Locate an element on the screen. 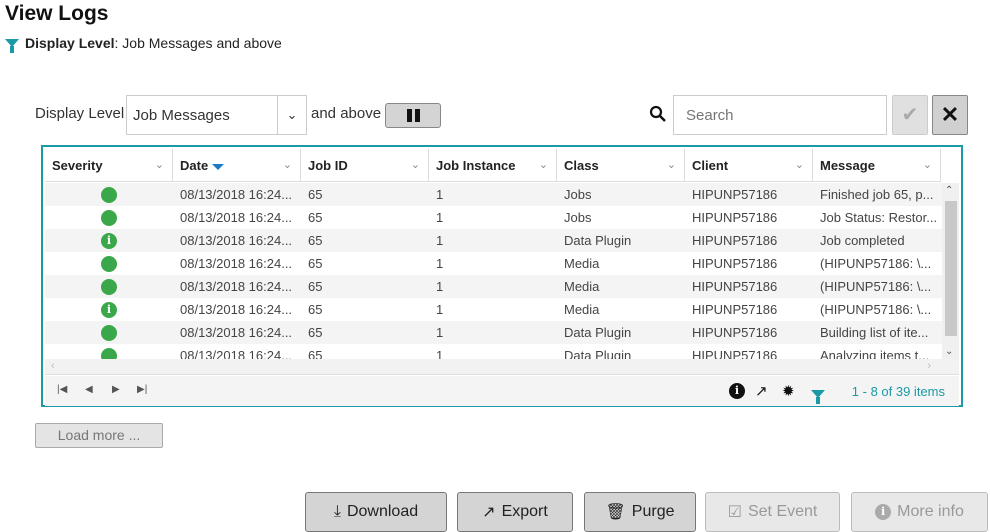 The width and height of the screenshot is (990, 532). external-link-icon: ↗ is located at coordinates (761, 391).